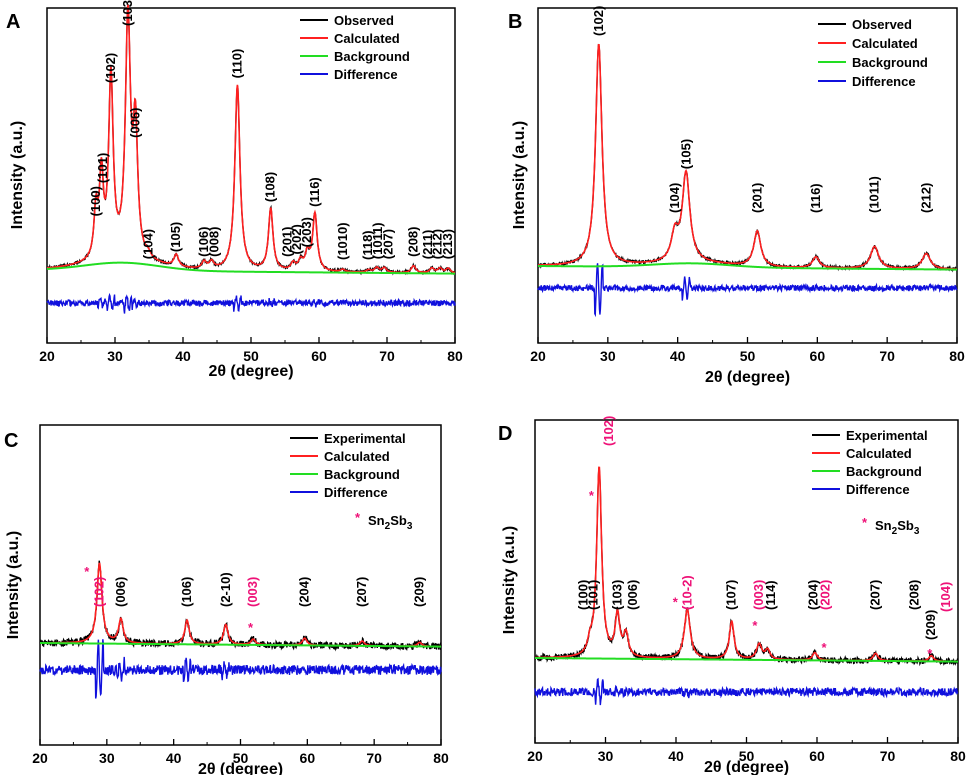  I want to click on peak-label: (100), so click(583, 595).